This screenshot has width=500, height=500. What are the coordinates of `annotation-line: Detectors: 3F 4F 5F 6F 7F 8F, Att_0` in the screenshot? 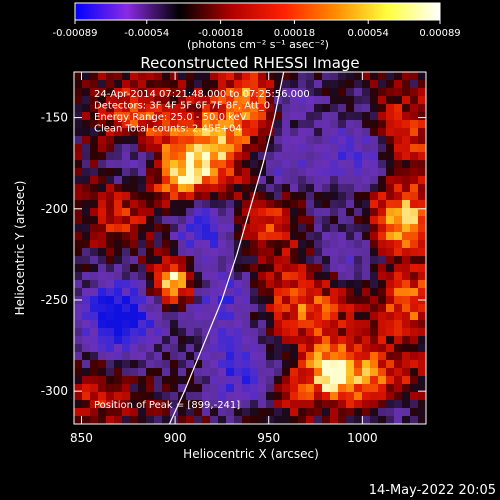 It's located at (182, 106).